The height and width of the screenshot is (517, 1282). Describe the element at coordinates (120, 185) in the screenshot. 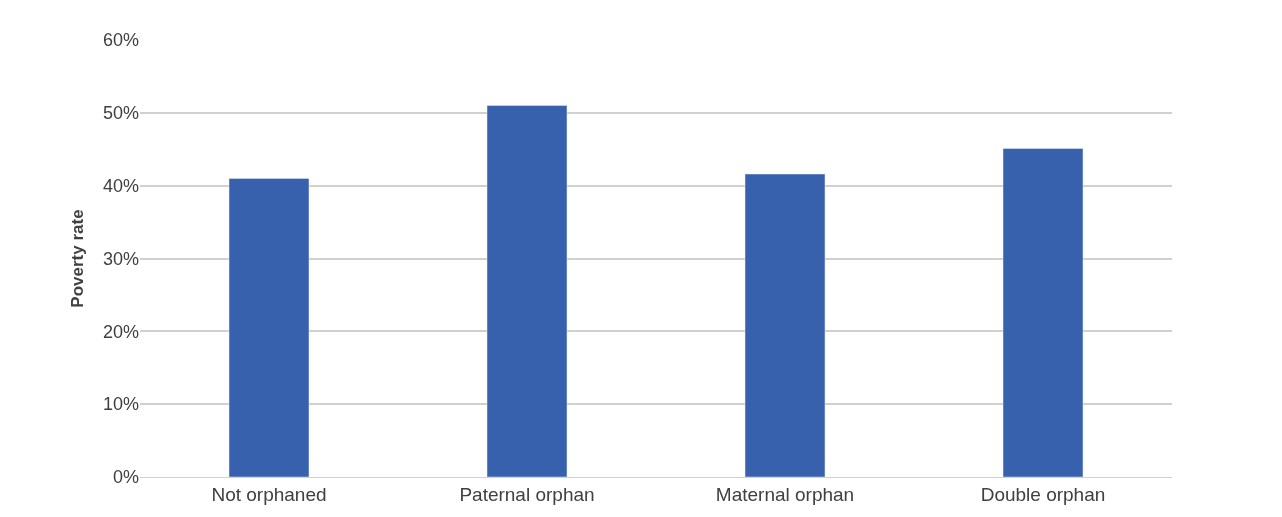

I see `y-tick-label: 40%` at that location.